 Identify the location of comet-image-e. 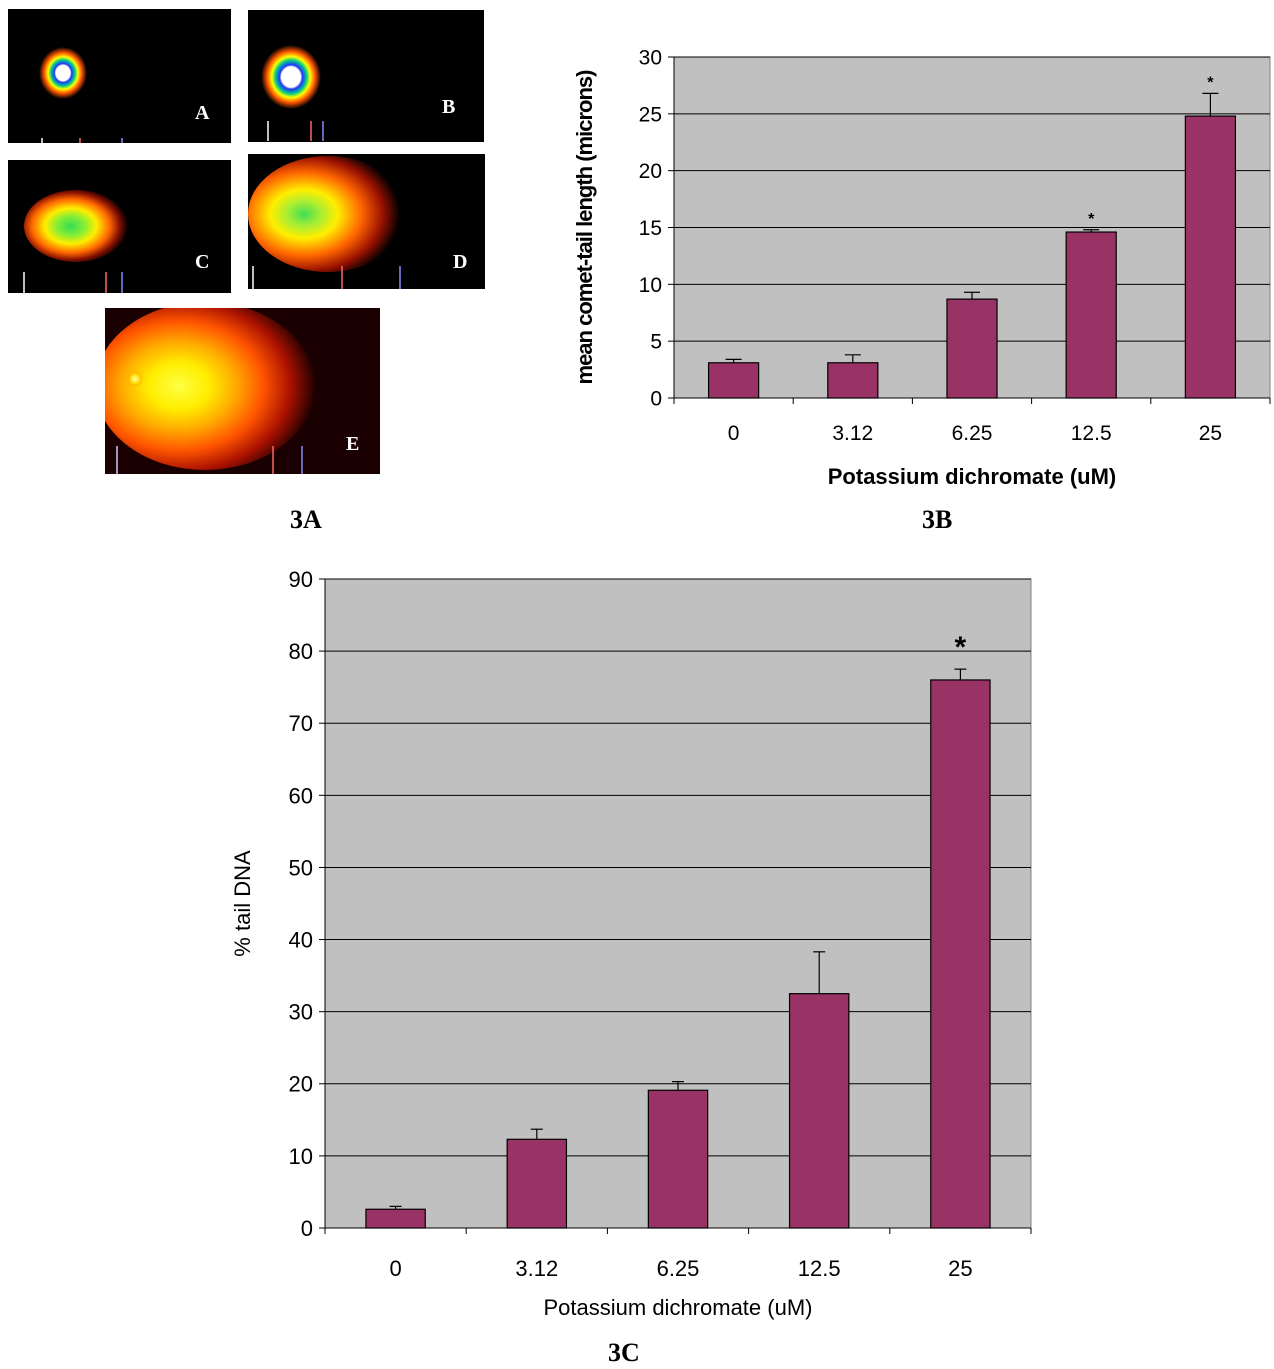
(242, 391).